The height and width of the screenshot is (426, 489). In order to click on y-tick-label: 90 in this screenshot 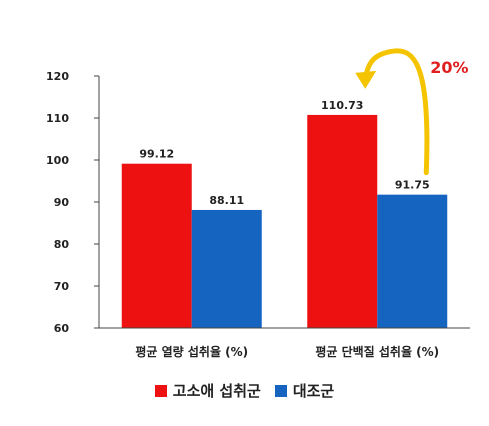, I will do `click(62, 202)`.